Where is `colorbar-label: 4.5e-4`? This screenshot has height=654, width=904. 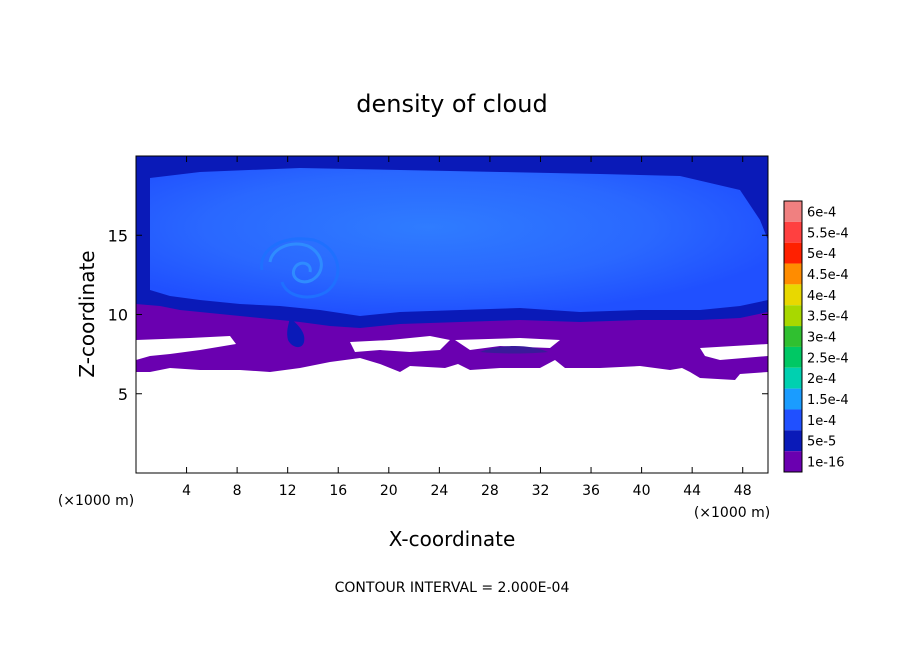 colorbar-label: 4.5e-4 is located at coordinates (828, 275).